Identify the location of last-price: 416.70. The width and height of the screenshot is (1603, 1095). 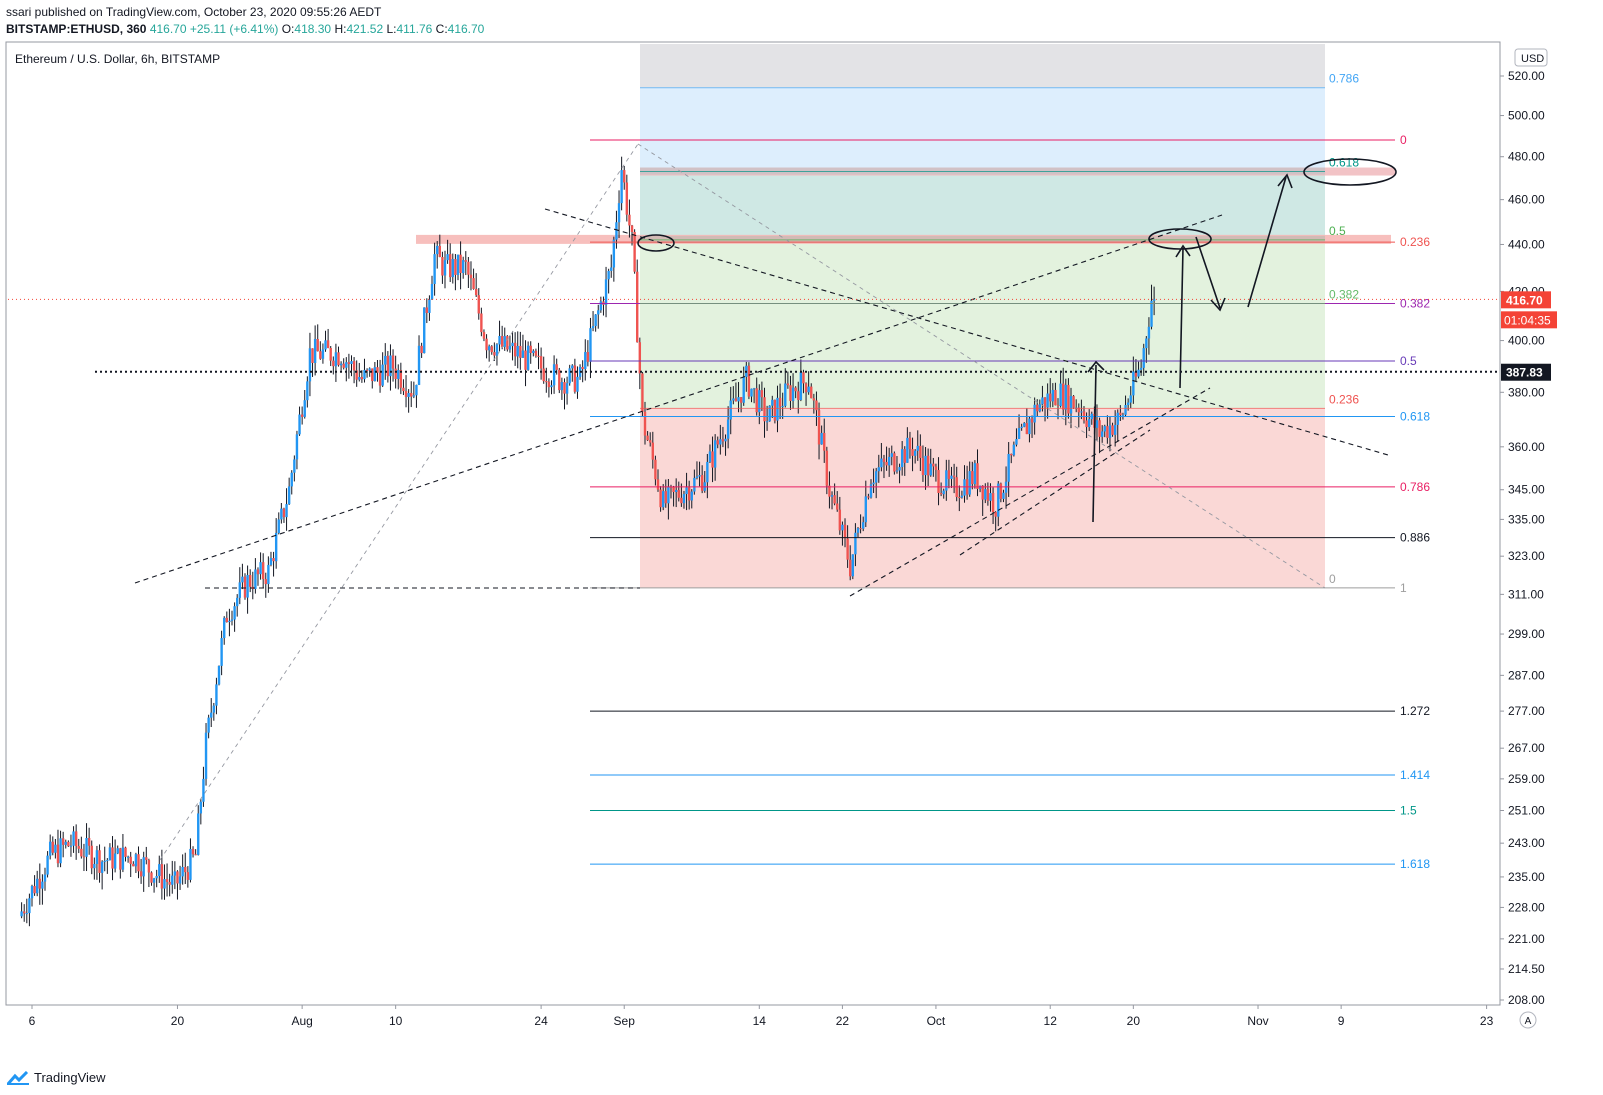
(168, 29).